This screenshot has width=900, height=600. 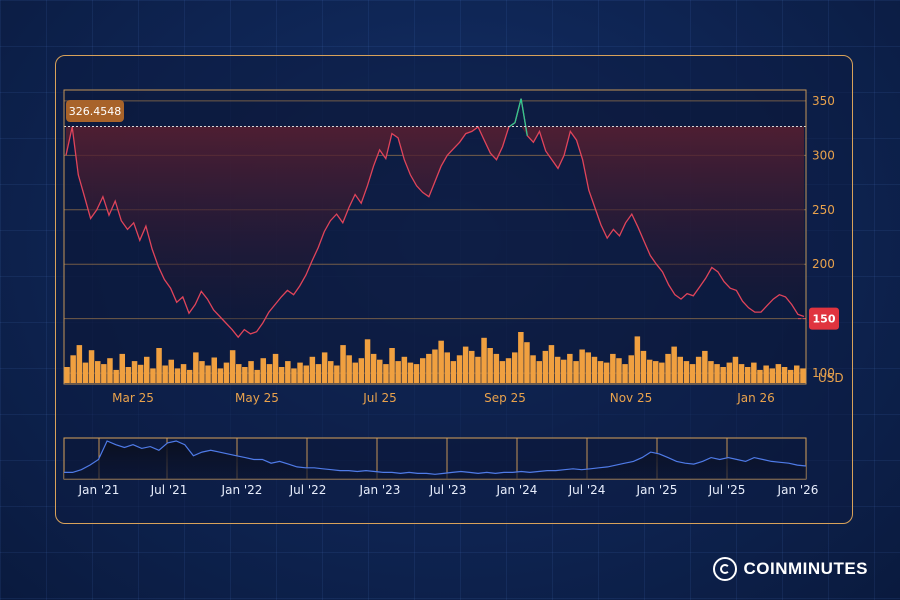 I want to click on navigator-tick-label: Jan '24, so click(x=517, y=490).